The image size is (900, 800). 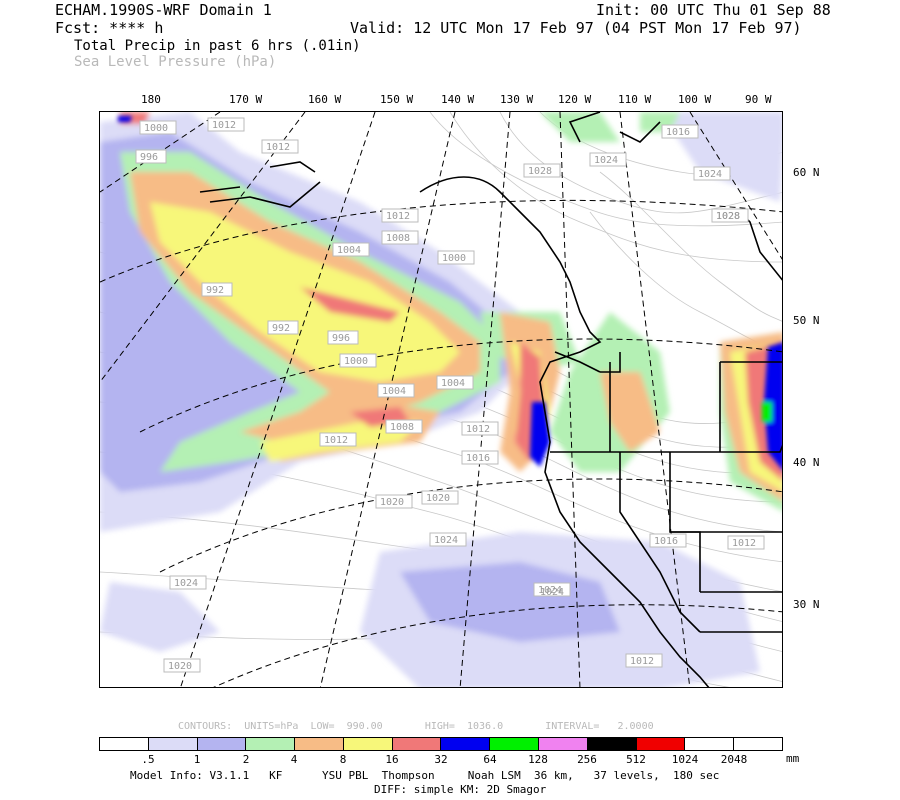 What do you see at coordinates (148, 759) in the screenshot?
I see `colorbar-tick: .5` at bounding box center [148, 759].